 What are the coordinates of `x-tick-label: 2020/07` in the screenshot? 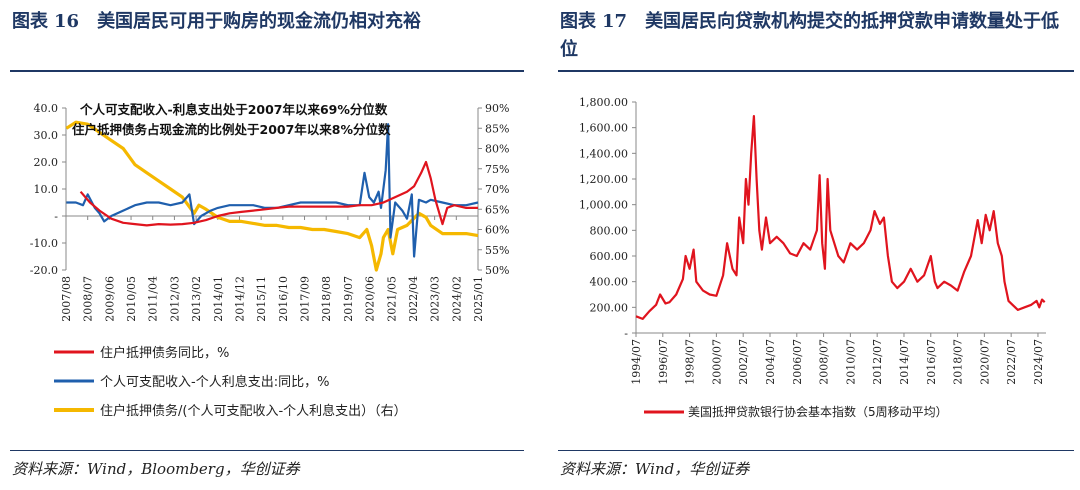 It's located at (984, 362).